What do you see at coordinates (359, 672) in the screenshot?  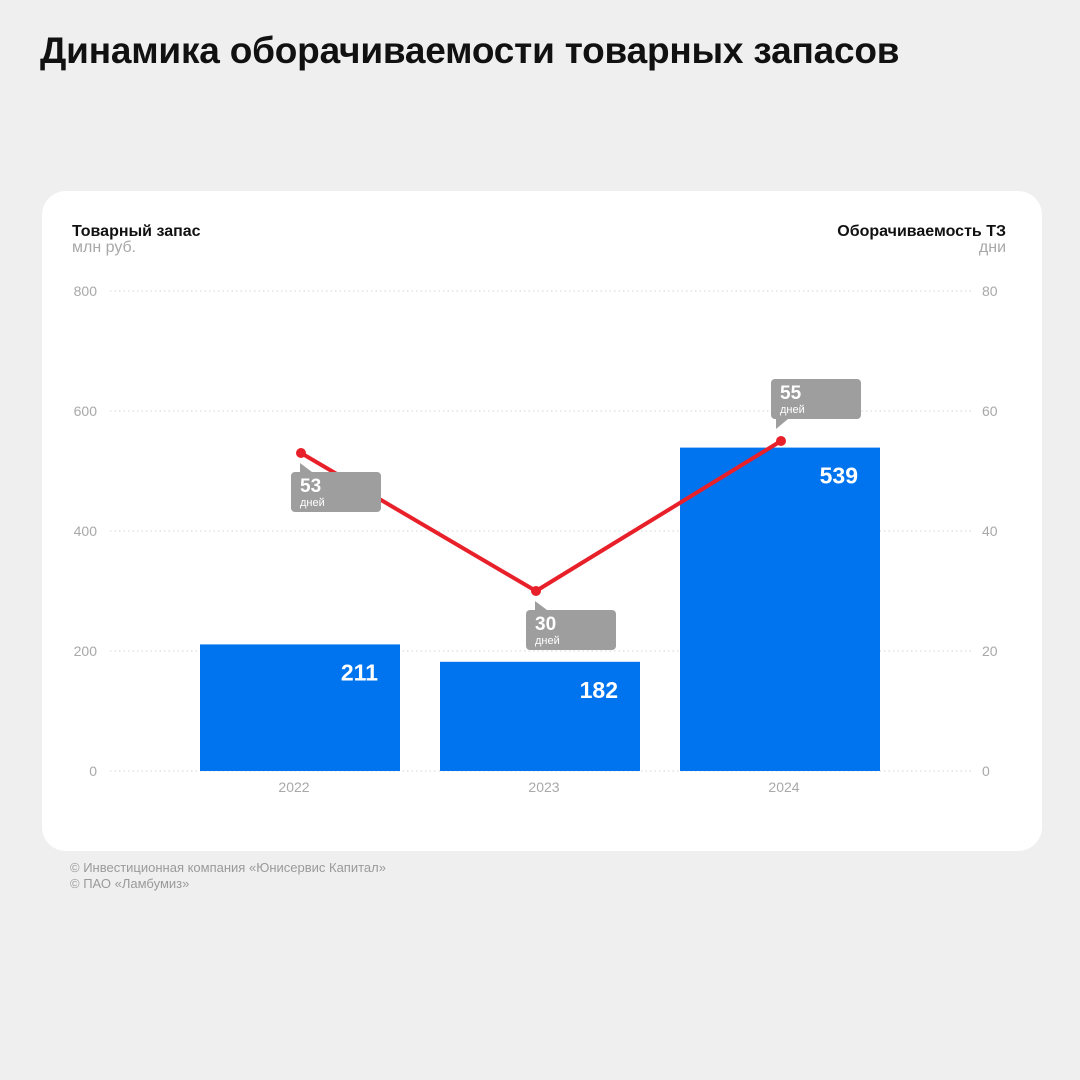 I see `bar-value-label: 211` at bounding box center [359, 672].